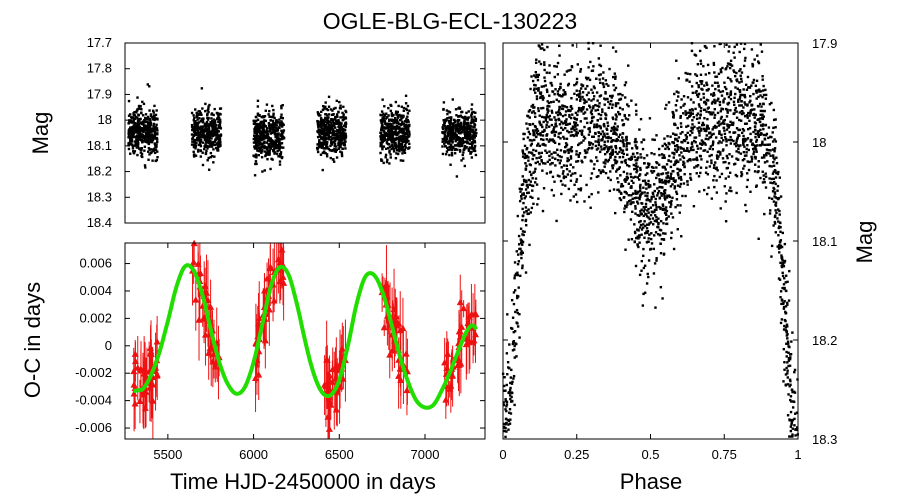 The image size is (900, 500). What do you see at coordinates (99, 145) in the screenshot?
I see `lc-ytick-label: 18.1` at bounding box center [99, 145].